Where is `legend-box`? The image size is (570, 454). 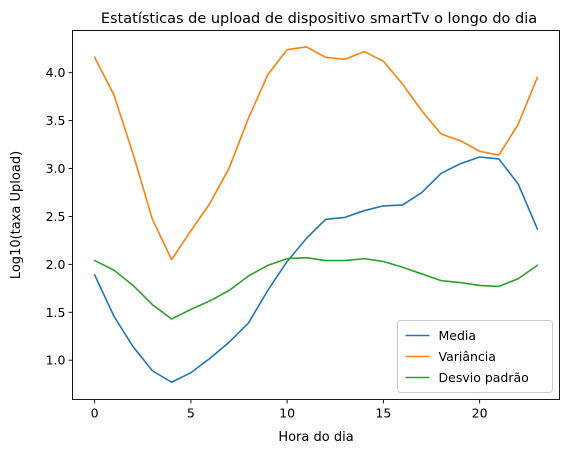 legend-box is located at coordinates (475, 356).